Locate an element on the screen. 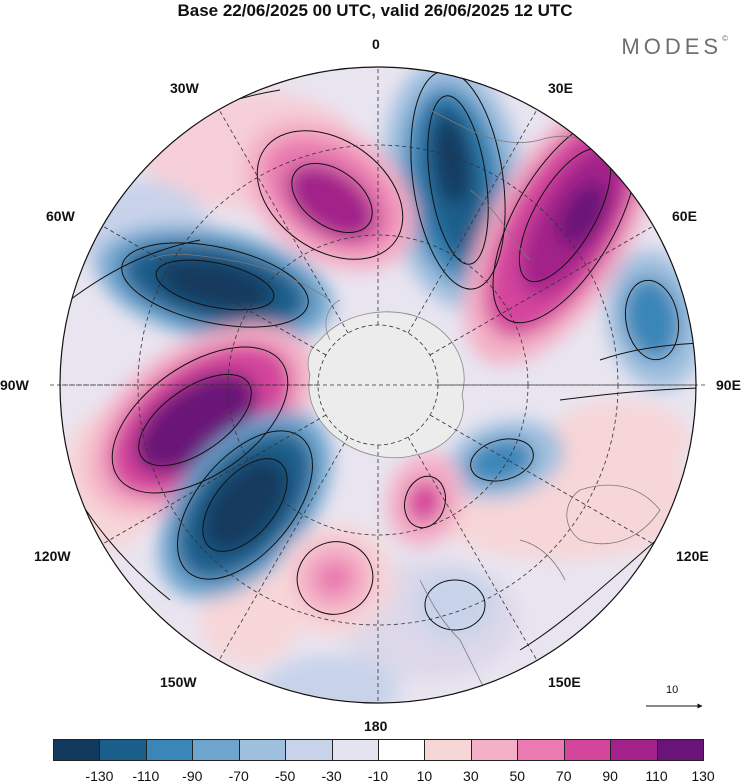 The height and width of the screenshot is (784, 750). colorbar-tick-label: 90 is located at coordinates (610, 776).